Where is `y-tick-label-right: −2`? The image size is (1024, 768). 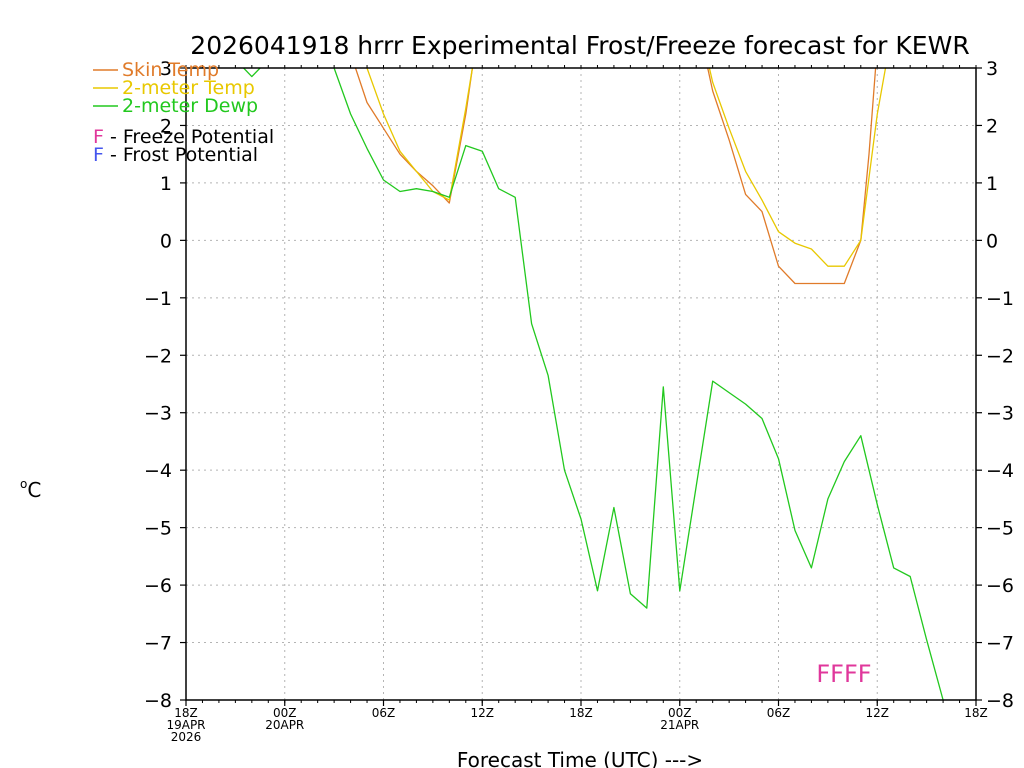
y-tick-label-right: −2 is located at coordinates (1000, 356).